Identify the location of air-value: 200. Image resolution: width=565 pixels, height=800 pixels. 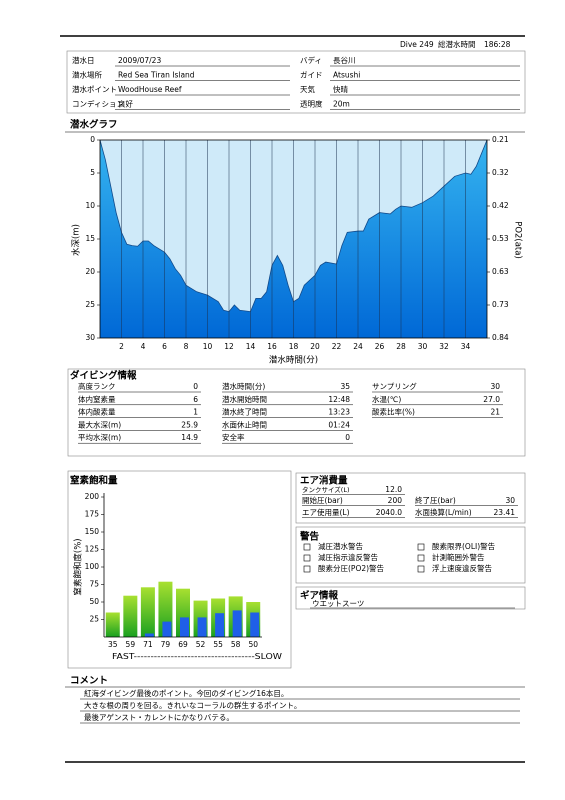
(395, 500).